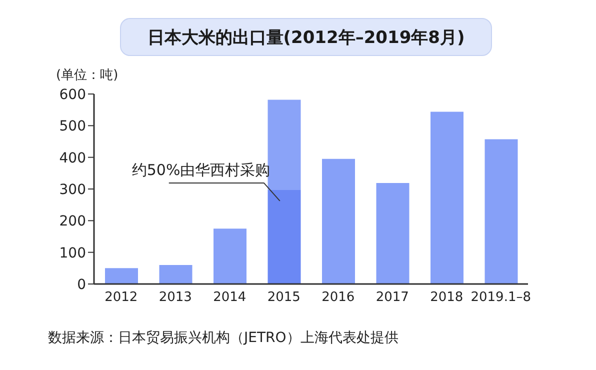 The image size is (596, 370). I want to click on chart-title: 日本大米的出口量(2012年–2019年8月), so click(306, 37).